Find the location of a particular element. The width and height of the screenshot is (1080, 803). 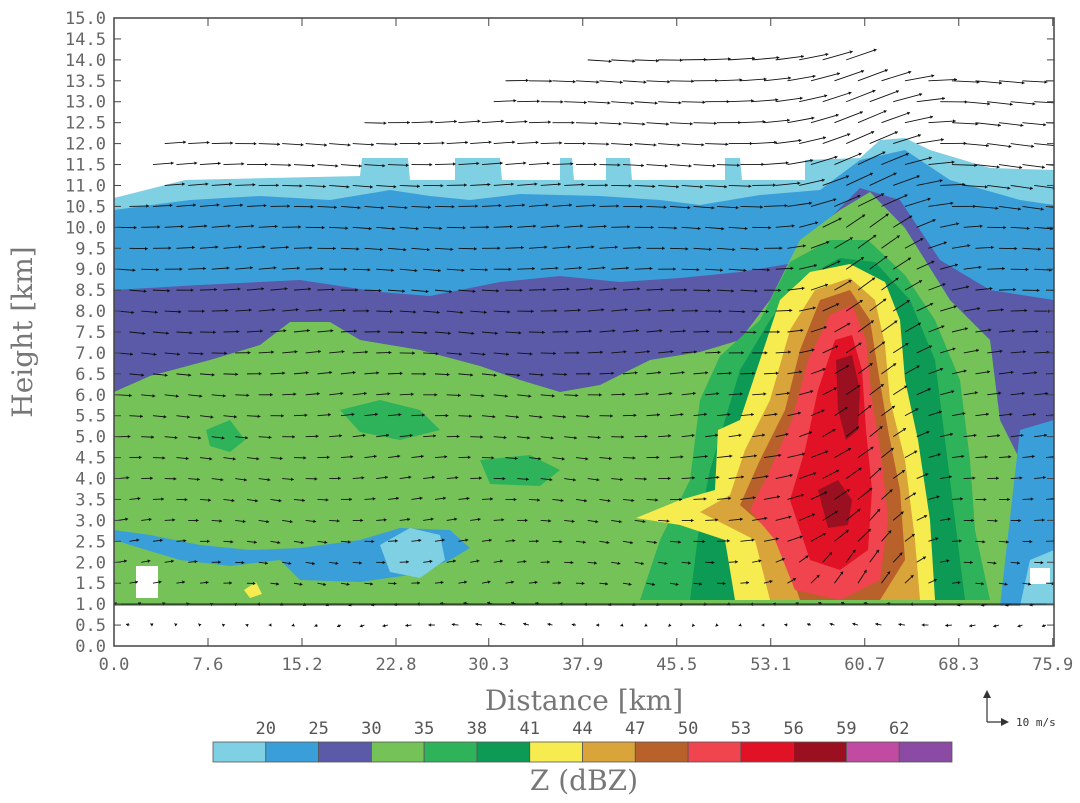

y-tick-label: 11.0 is located at coordinates (85, 186).